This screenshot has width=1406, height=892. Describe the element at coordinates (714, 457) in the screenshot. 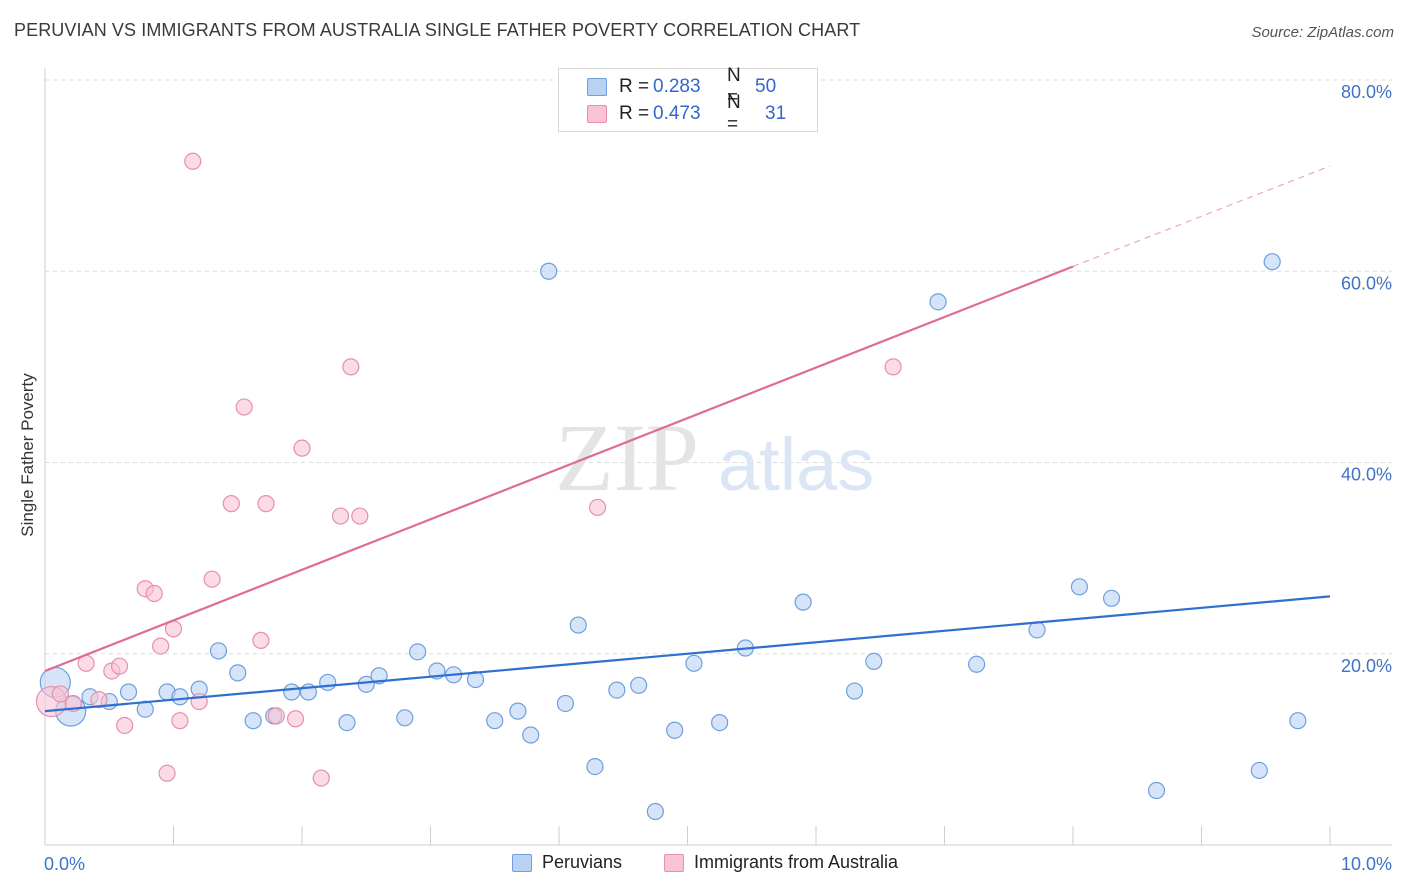

I see `watermark: ZIP atlas` at that location.